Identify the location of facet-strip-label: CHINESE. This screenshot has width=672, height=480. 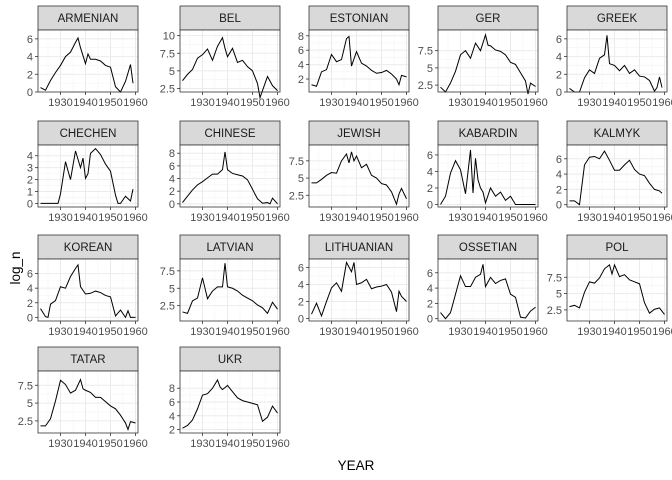
(229, 134).